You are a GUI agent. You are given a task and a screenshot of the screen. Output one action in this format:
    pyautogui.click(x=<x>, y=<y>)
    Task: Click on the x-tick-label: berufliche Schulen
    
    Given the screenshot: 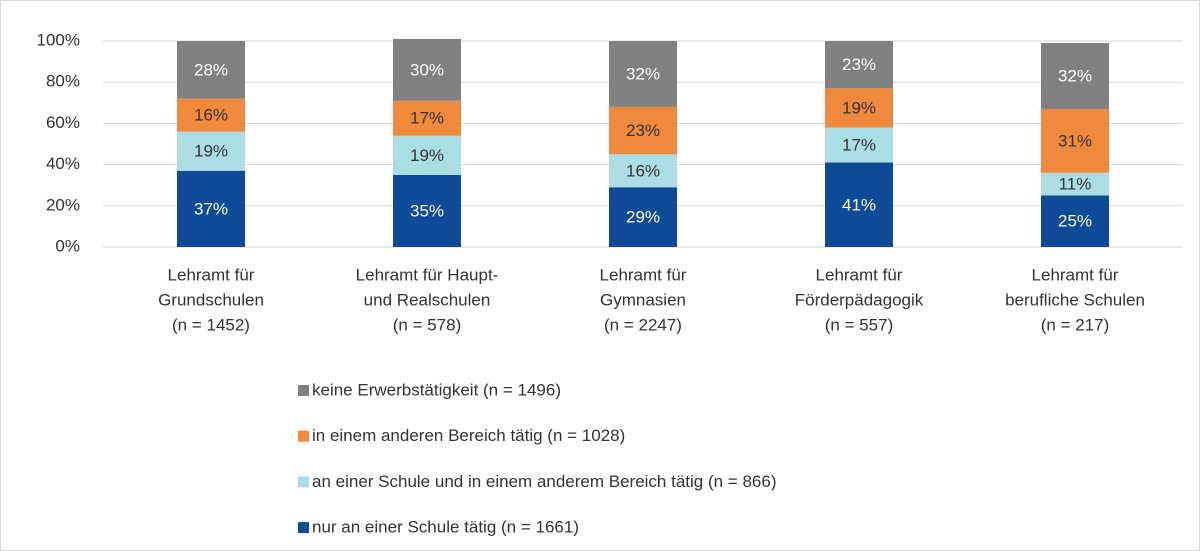 What is the action you would take?
    pyautogui.click(x=1075, y=299)
    